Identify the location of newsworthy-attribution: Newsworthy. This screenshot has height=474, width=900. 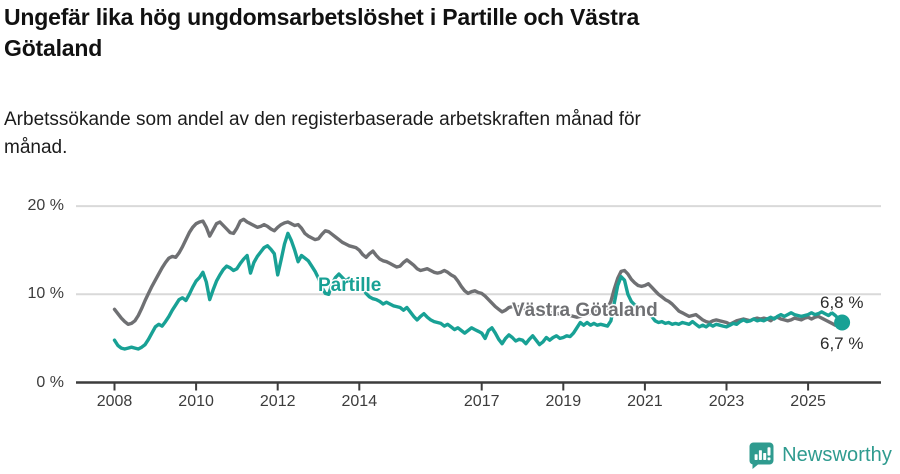
(820, 455).